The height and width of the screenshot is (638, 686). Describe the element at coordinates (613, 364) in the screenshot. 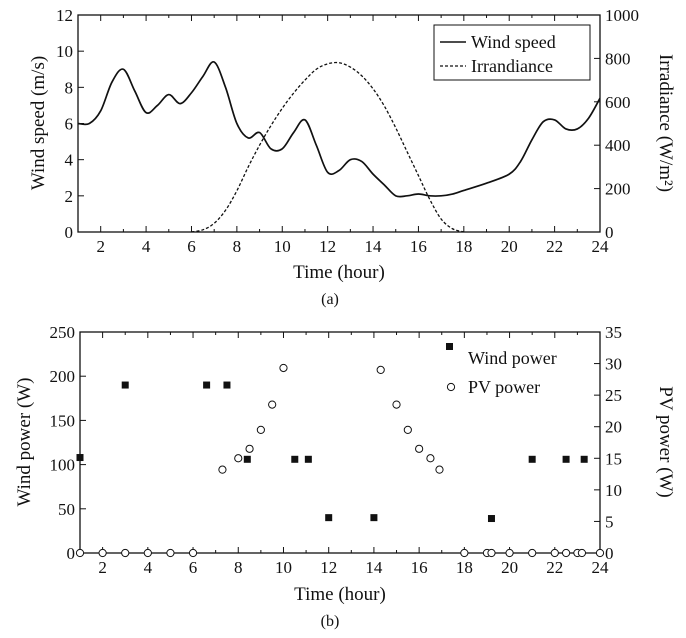

I see `y-right-tick-label: 30` at that location.